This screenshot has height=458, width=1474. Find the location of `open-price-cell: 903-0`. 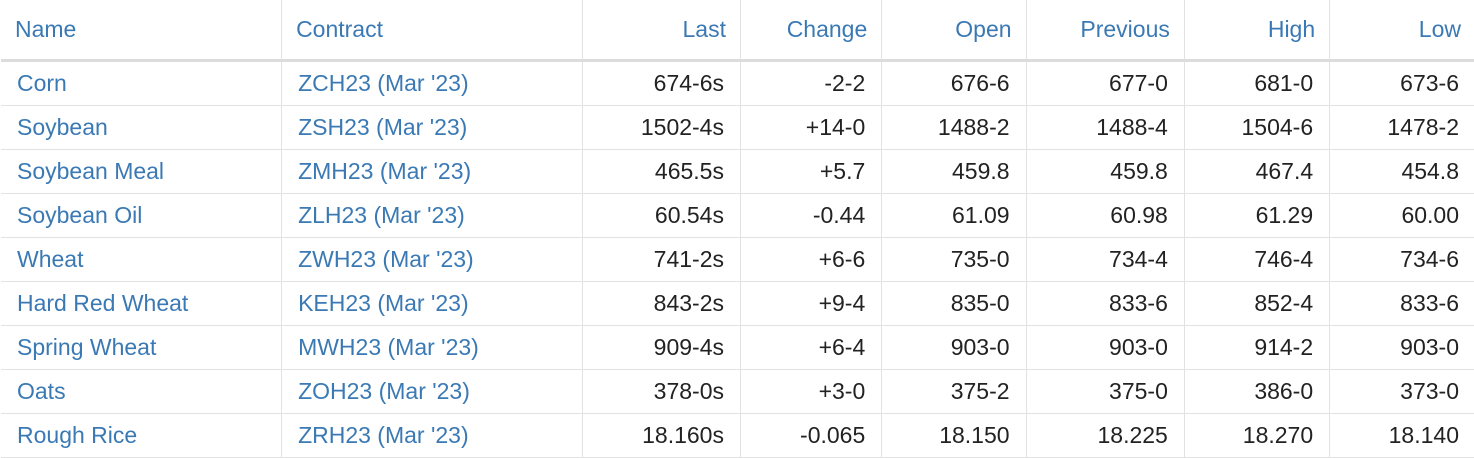

open-price-cell: 903-0 is located at coordinates (954, 347).